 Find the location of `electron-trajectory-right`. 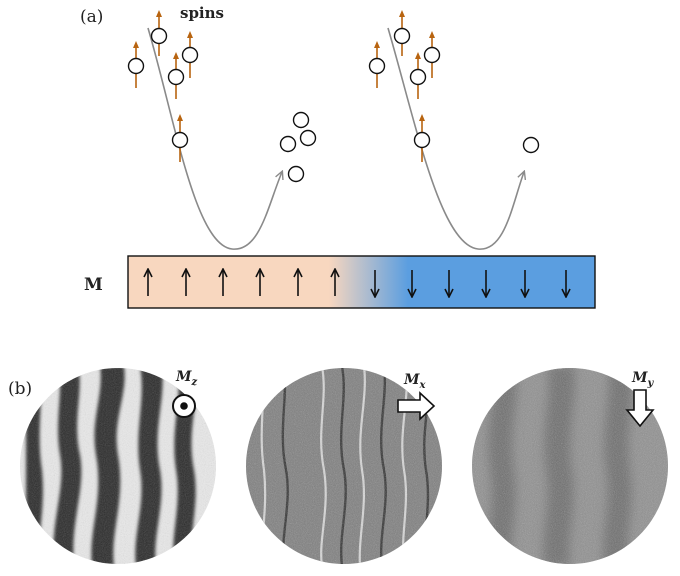

electron-trajectory-right is located at coordinates (455, 138).